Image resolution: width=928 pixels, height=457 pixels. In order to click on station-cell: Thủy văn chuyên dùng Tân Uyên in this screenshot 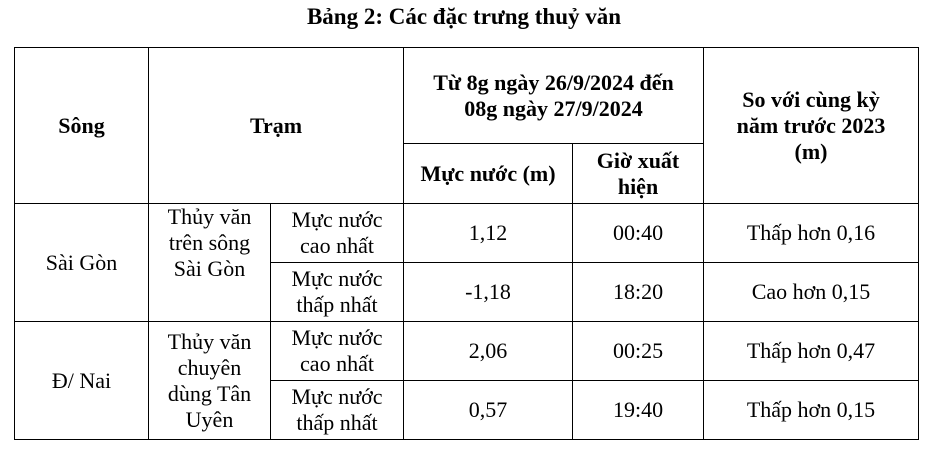, I will do `click(209, 380)`.